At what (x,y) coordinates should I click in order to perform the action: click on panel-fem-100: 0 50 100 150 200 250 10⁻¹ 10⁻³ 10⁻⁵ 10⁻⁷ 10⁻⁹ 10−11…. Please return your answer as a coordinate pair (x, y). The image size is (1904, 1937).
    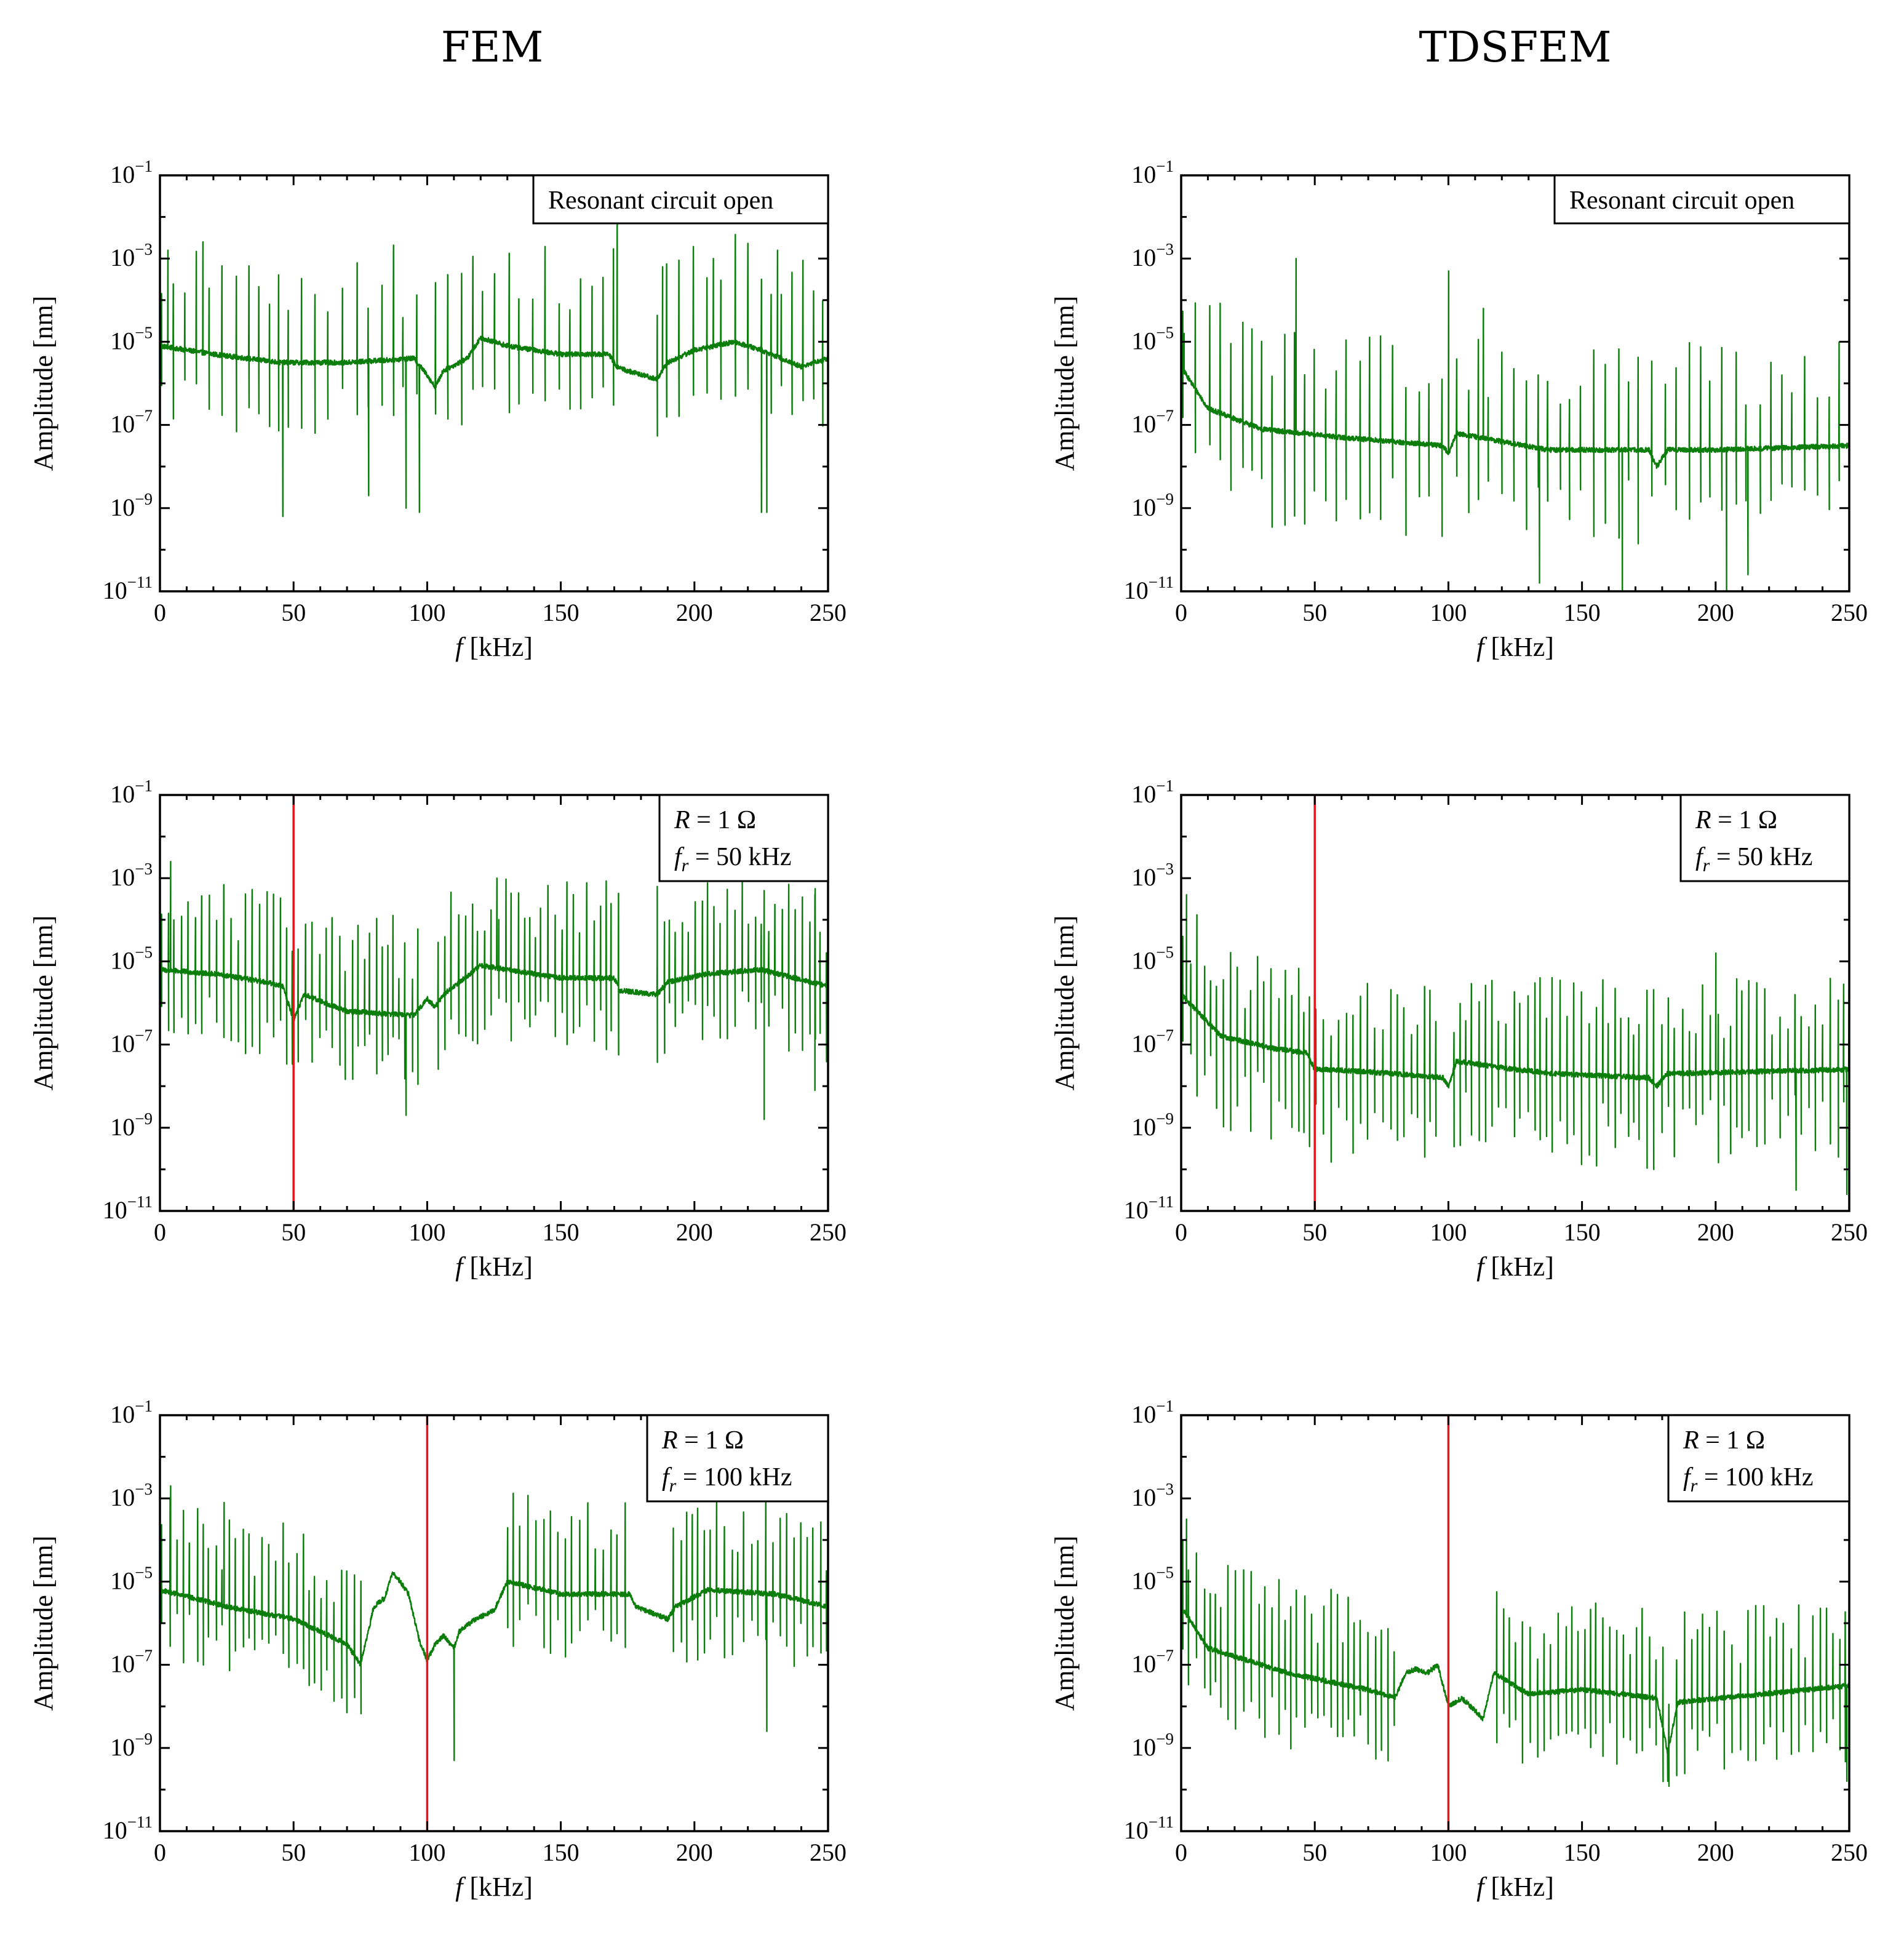
    Looking at the image, I should click on (437, 1649).